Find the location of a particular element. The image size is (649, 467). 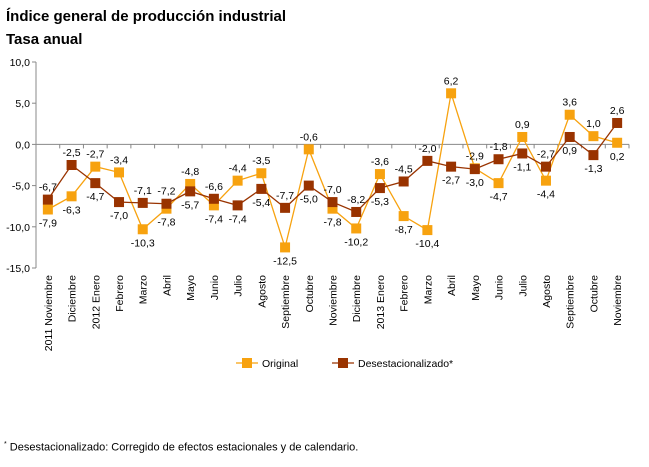

y-tick-label: 0,0 is located at coordinates (22, 145).